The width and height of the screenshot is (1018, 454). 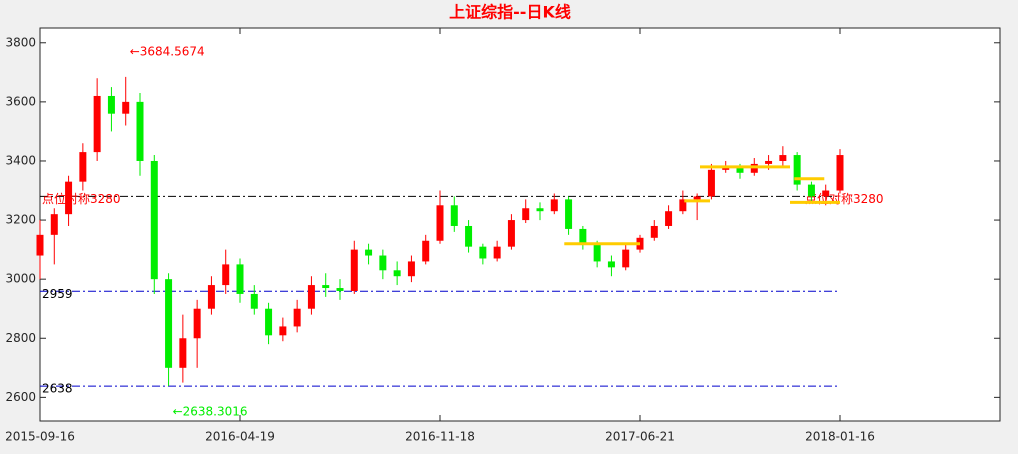 What do you see at coordinates (40, 437) in the screenshot?
I see `x-tick-label: 2015-09-16` at bounding box center [40, 437].